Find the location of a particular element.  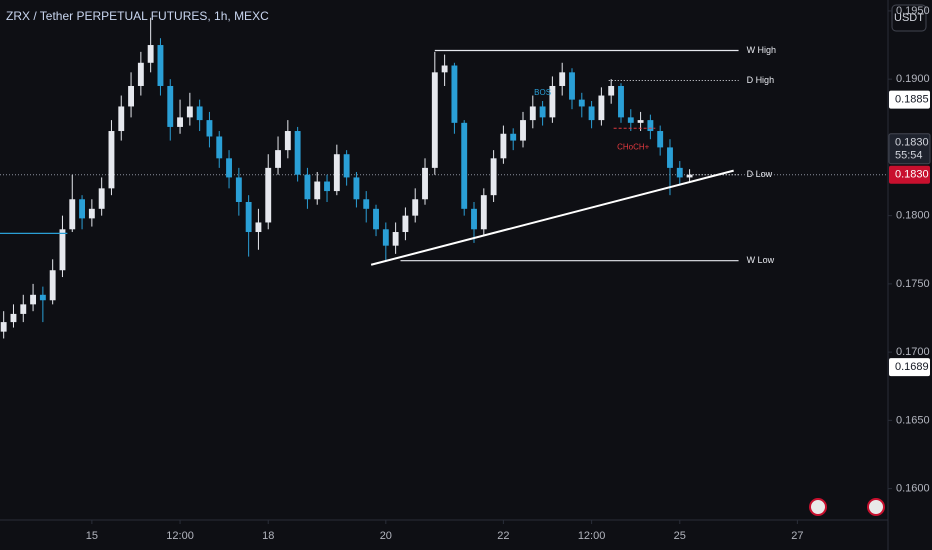

price-label: 0.1689 is located at coordinates (912, 367).